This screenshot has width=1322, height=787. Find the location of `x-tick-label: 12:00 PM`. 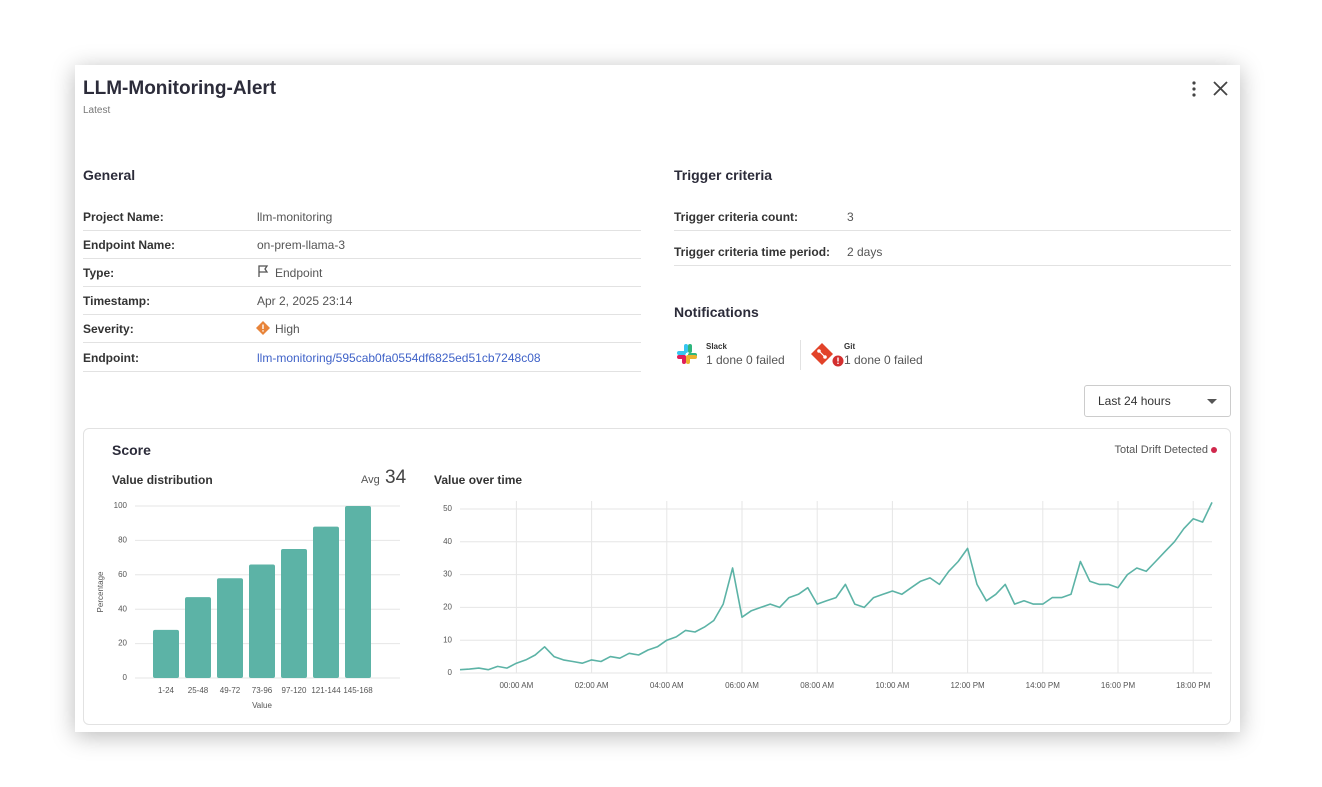

x-tick-label: 12:00 PM is located at coordinates (967, 685).